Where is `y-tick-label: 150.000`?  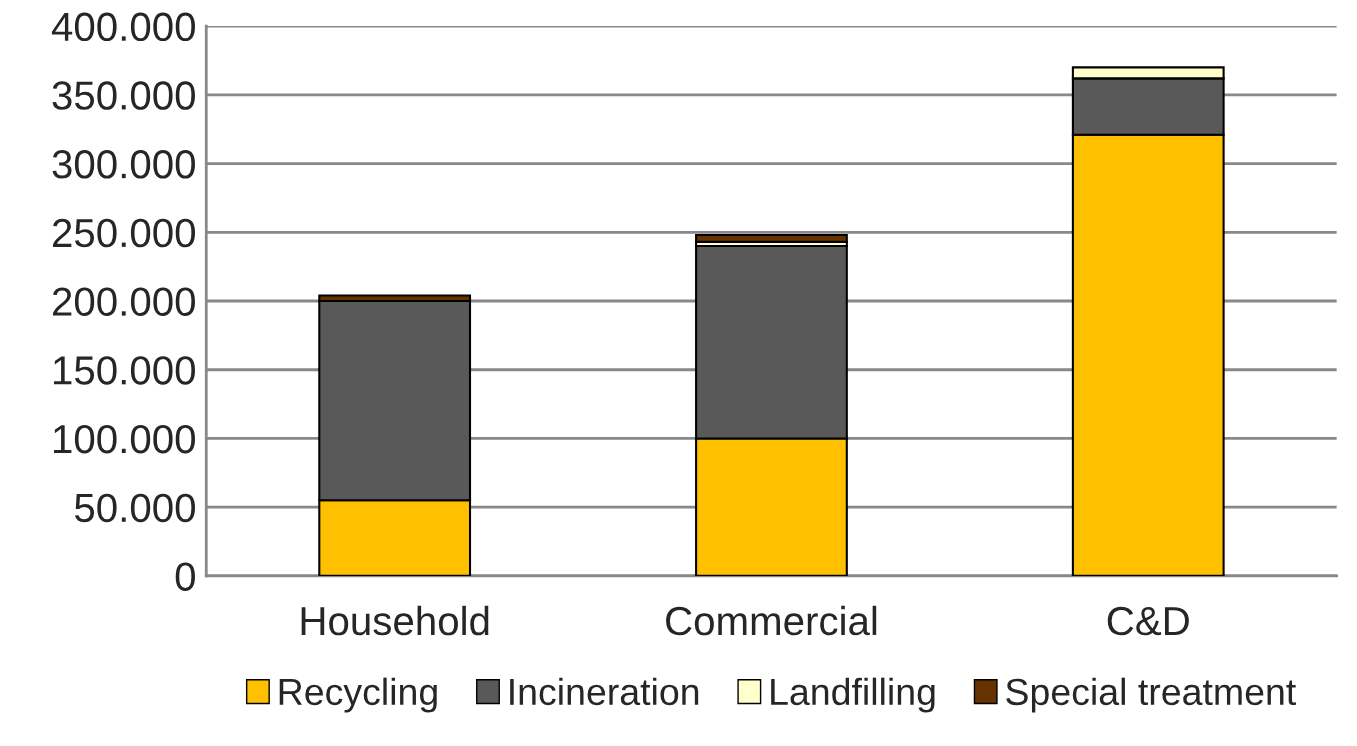 y-tick-label: 150.000 is located at coordinates (124, 370).